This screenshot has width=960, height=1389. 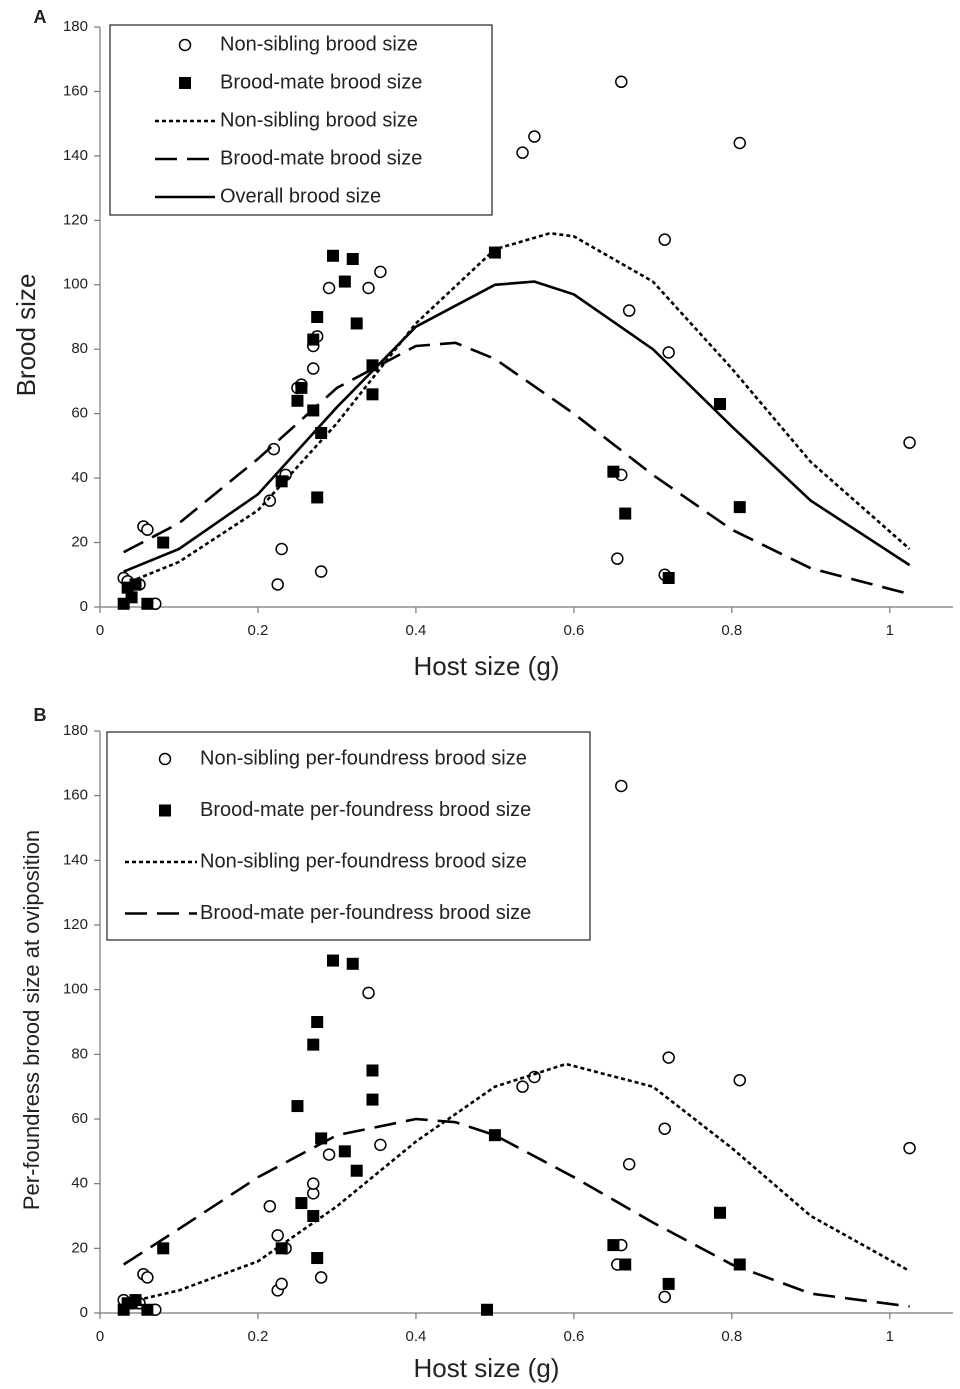 I want to click on y-axis-label: Per-foundress brood size at oviposition, so click(x=31, y=1020).